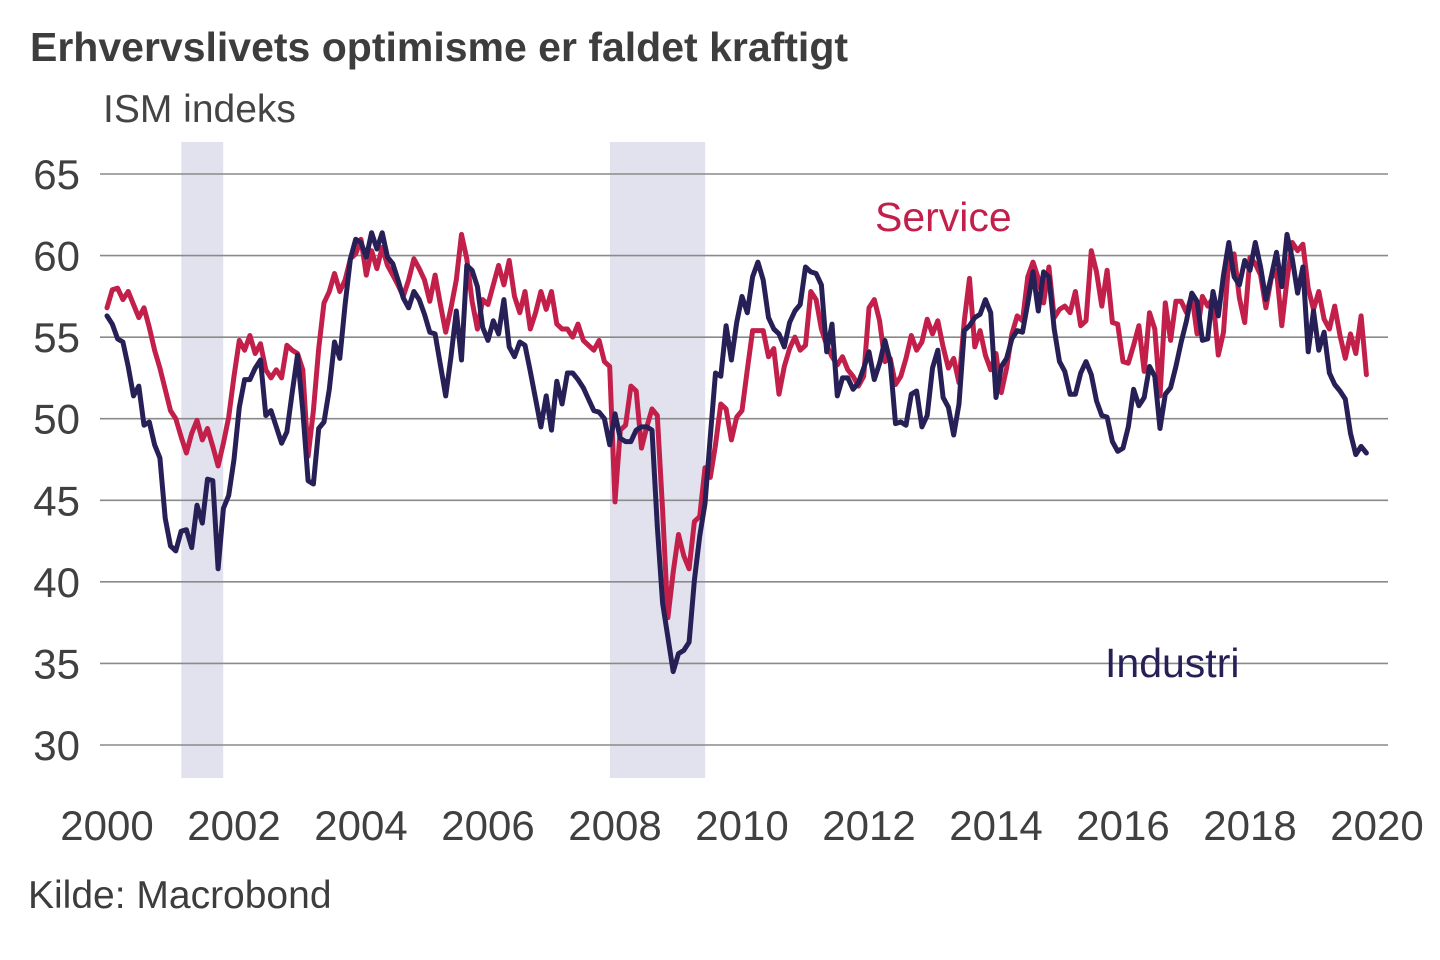  I want to click on x-tick-label: 2018, so click(1249, 825).